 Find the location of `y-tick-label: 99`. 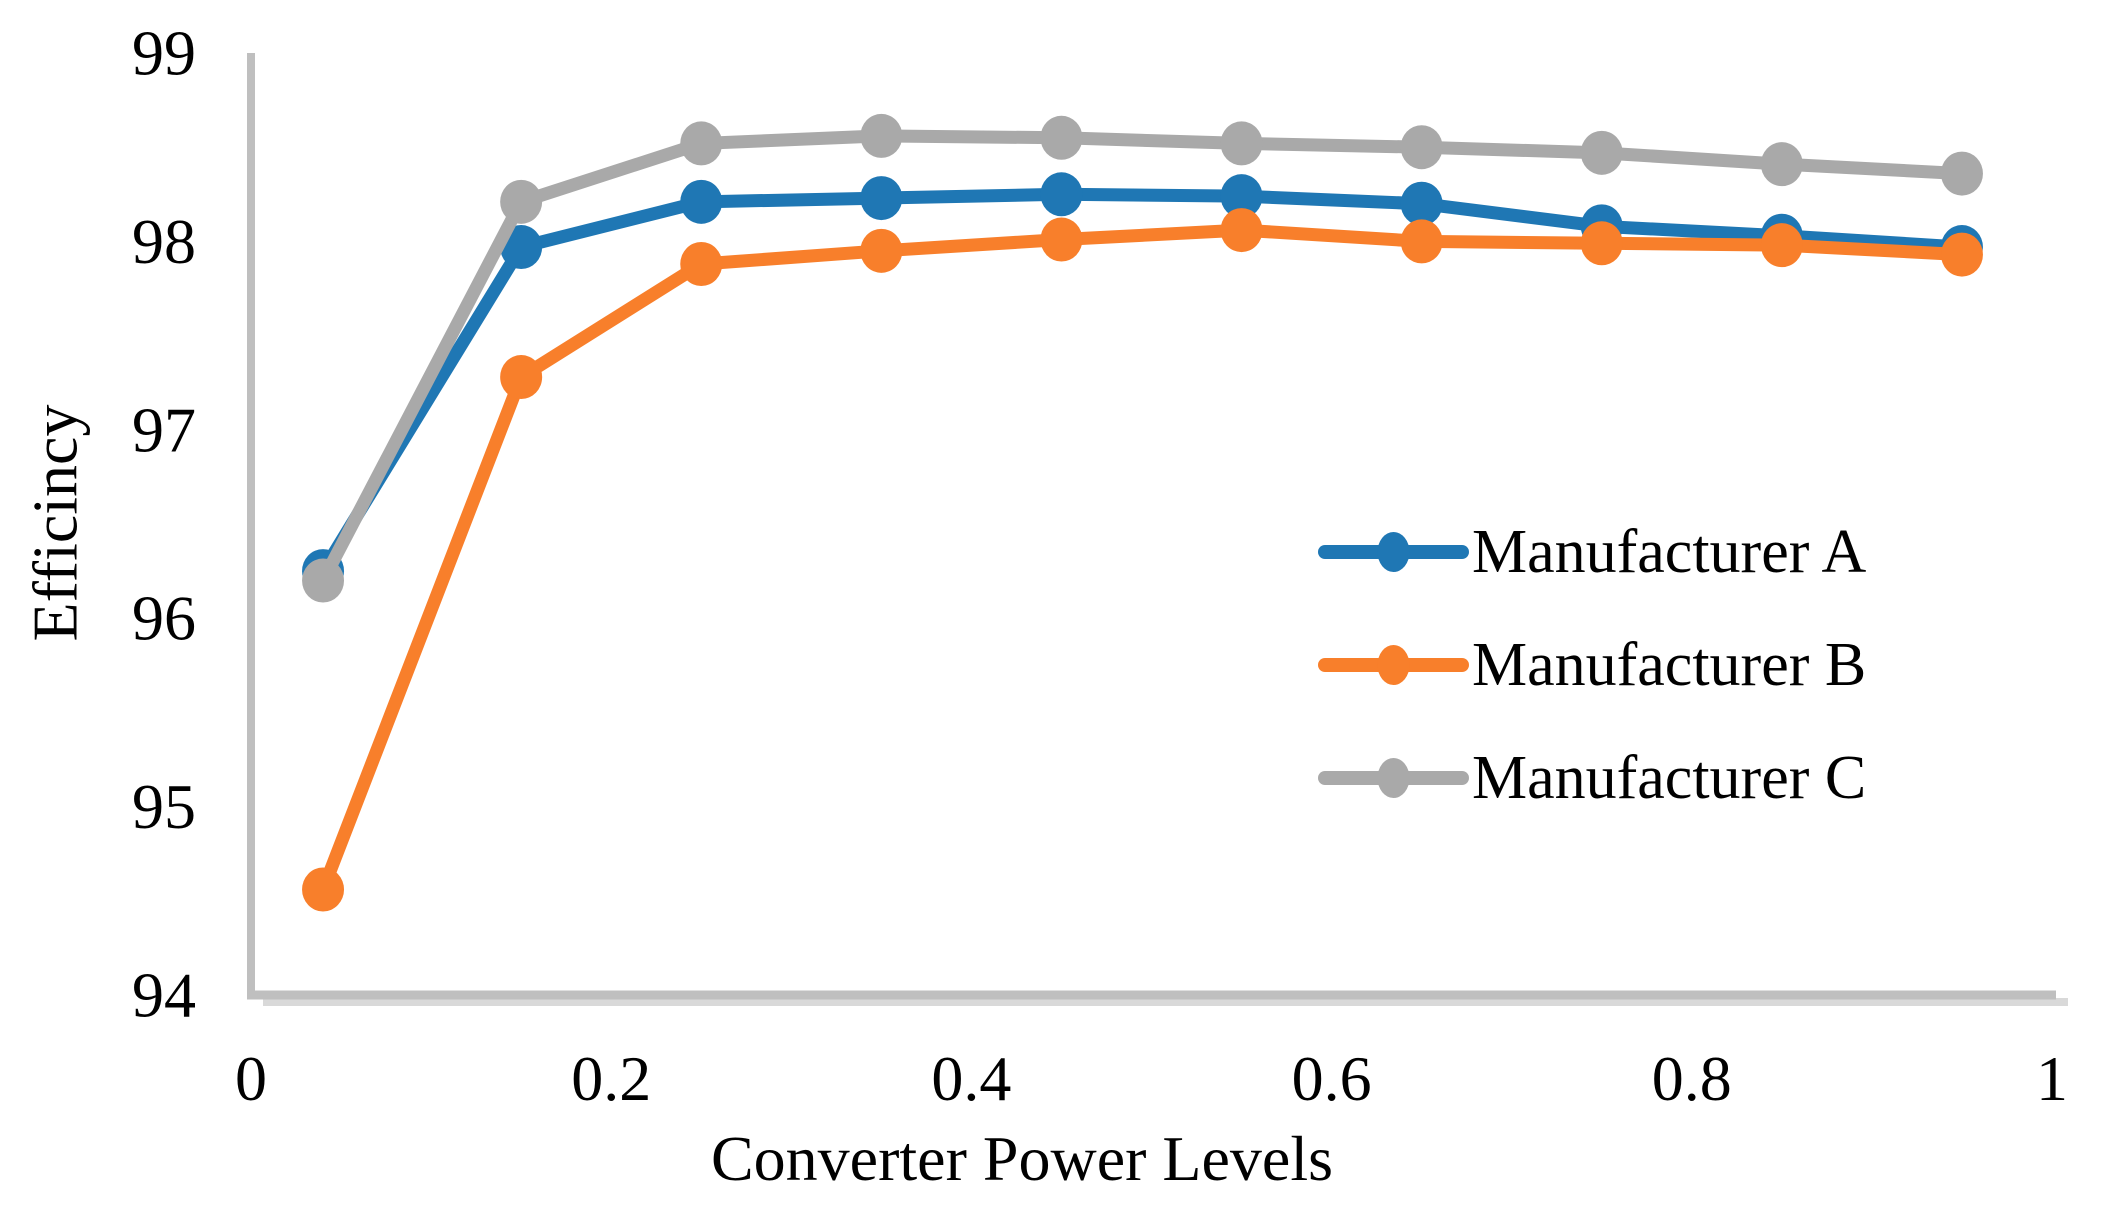

y-tick-label: 99 is located at coordinates (164, 53).